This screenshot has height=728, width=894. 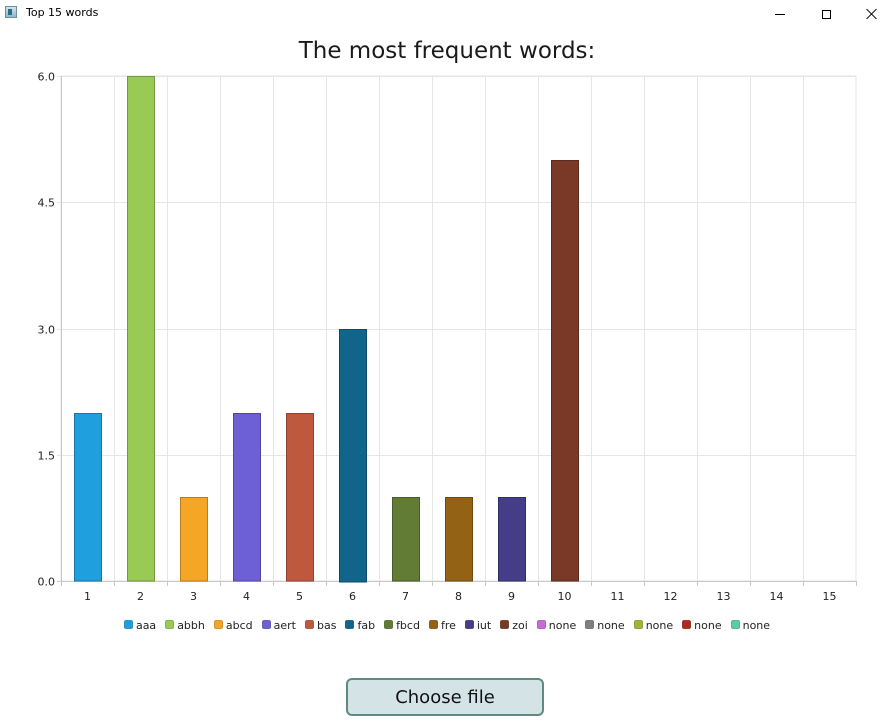 What do you see at coordinates (47, 582) in the screenshot?
I see `y-tick-label: 0.0` at bounding box center [47, 582].